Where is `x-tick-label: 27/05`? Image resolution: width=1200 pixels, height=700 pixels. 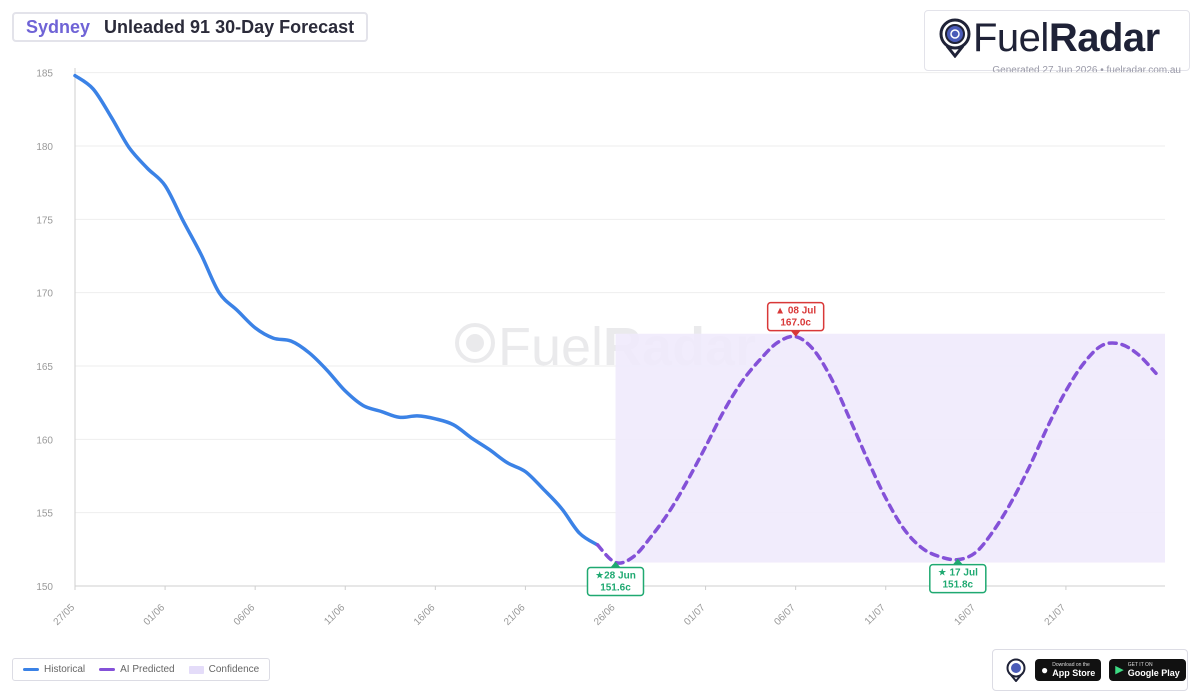
x-tick-label: 27/05 is located at coordinates (65, 615).